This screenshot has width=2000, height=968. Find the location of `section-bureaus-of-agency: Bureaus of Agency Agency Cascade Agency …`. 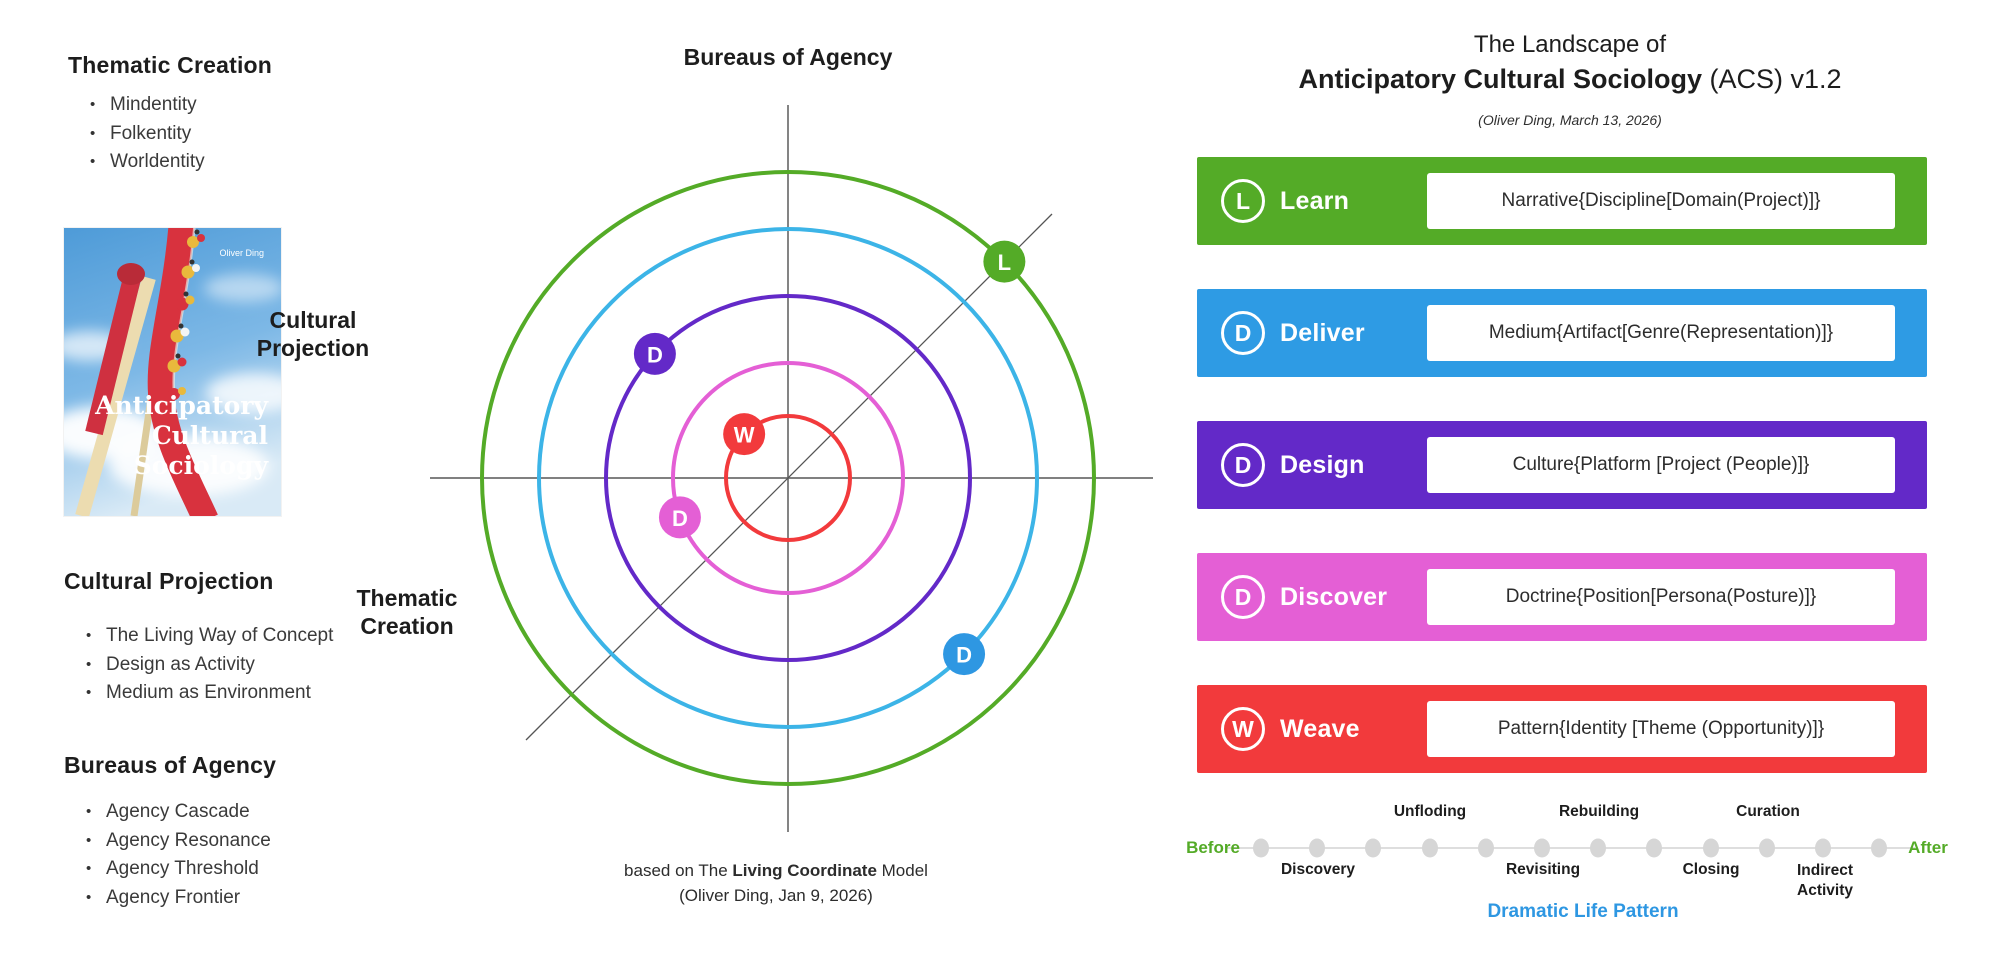

section-bureaus-of-agency: Bureaus of Agency Agency Cascade Agency … is located at coordinates (170, 832).